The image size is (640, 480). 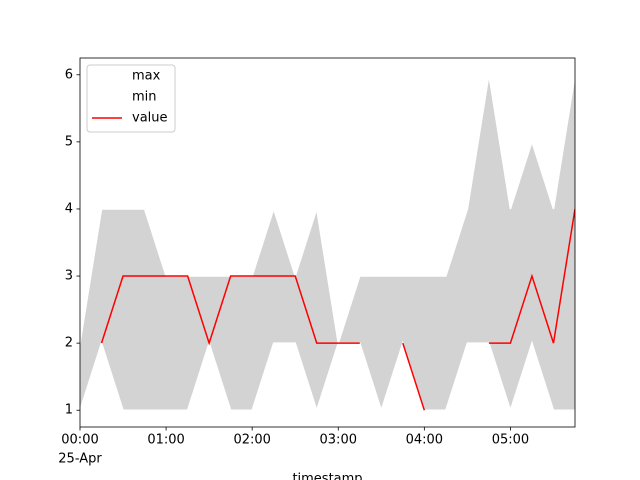 What do you see at coordinates (327, 376) in the screenshot?
I see `series-line` at bounding box center [327, 376].